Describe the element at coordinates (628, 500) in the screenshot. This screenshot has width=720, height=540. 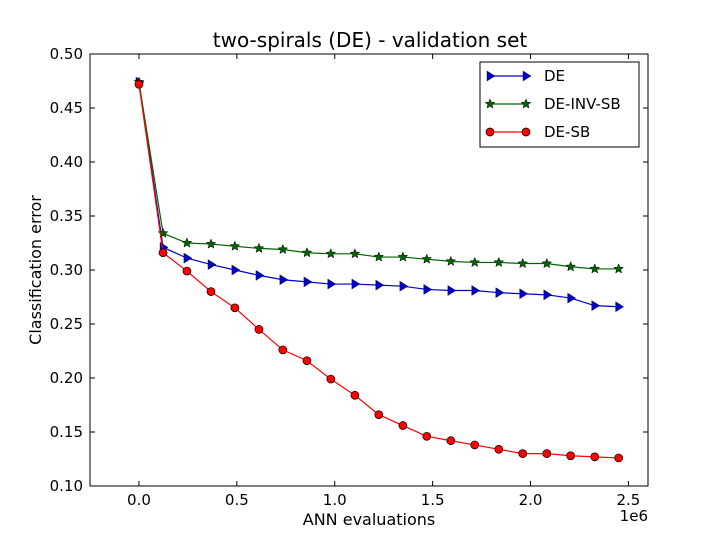
I see `x-tick-label: 2.5` at that location.